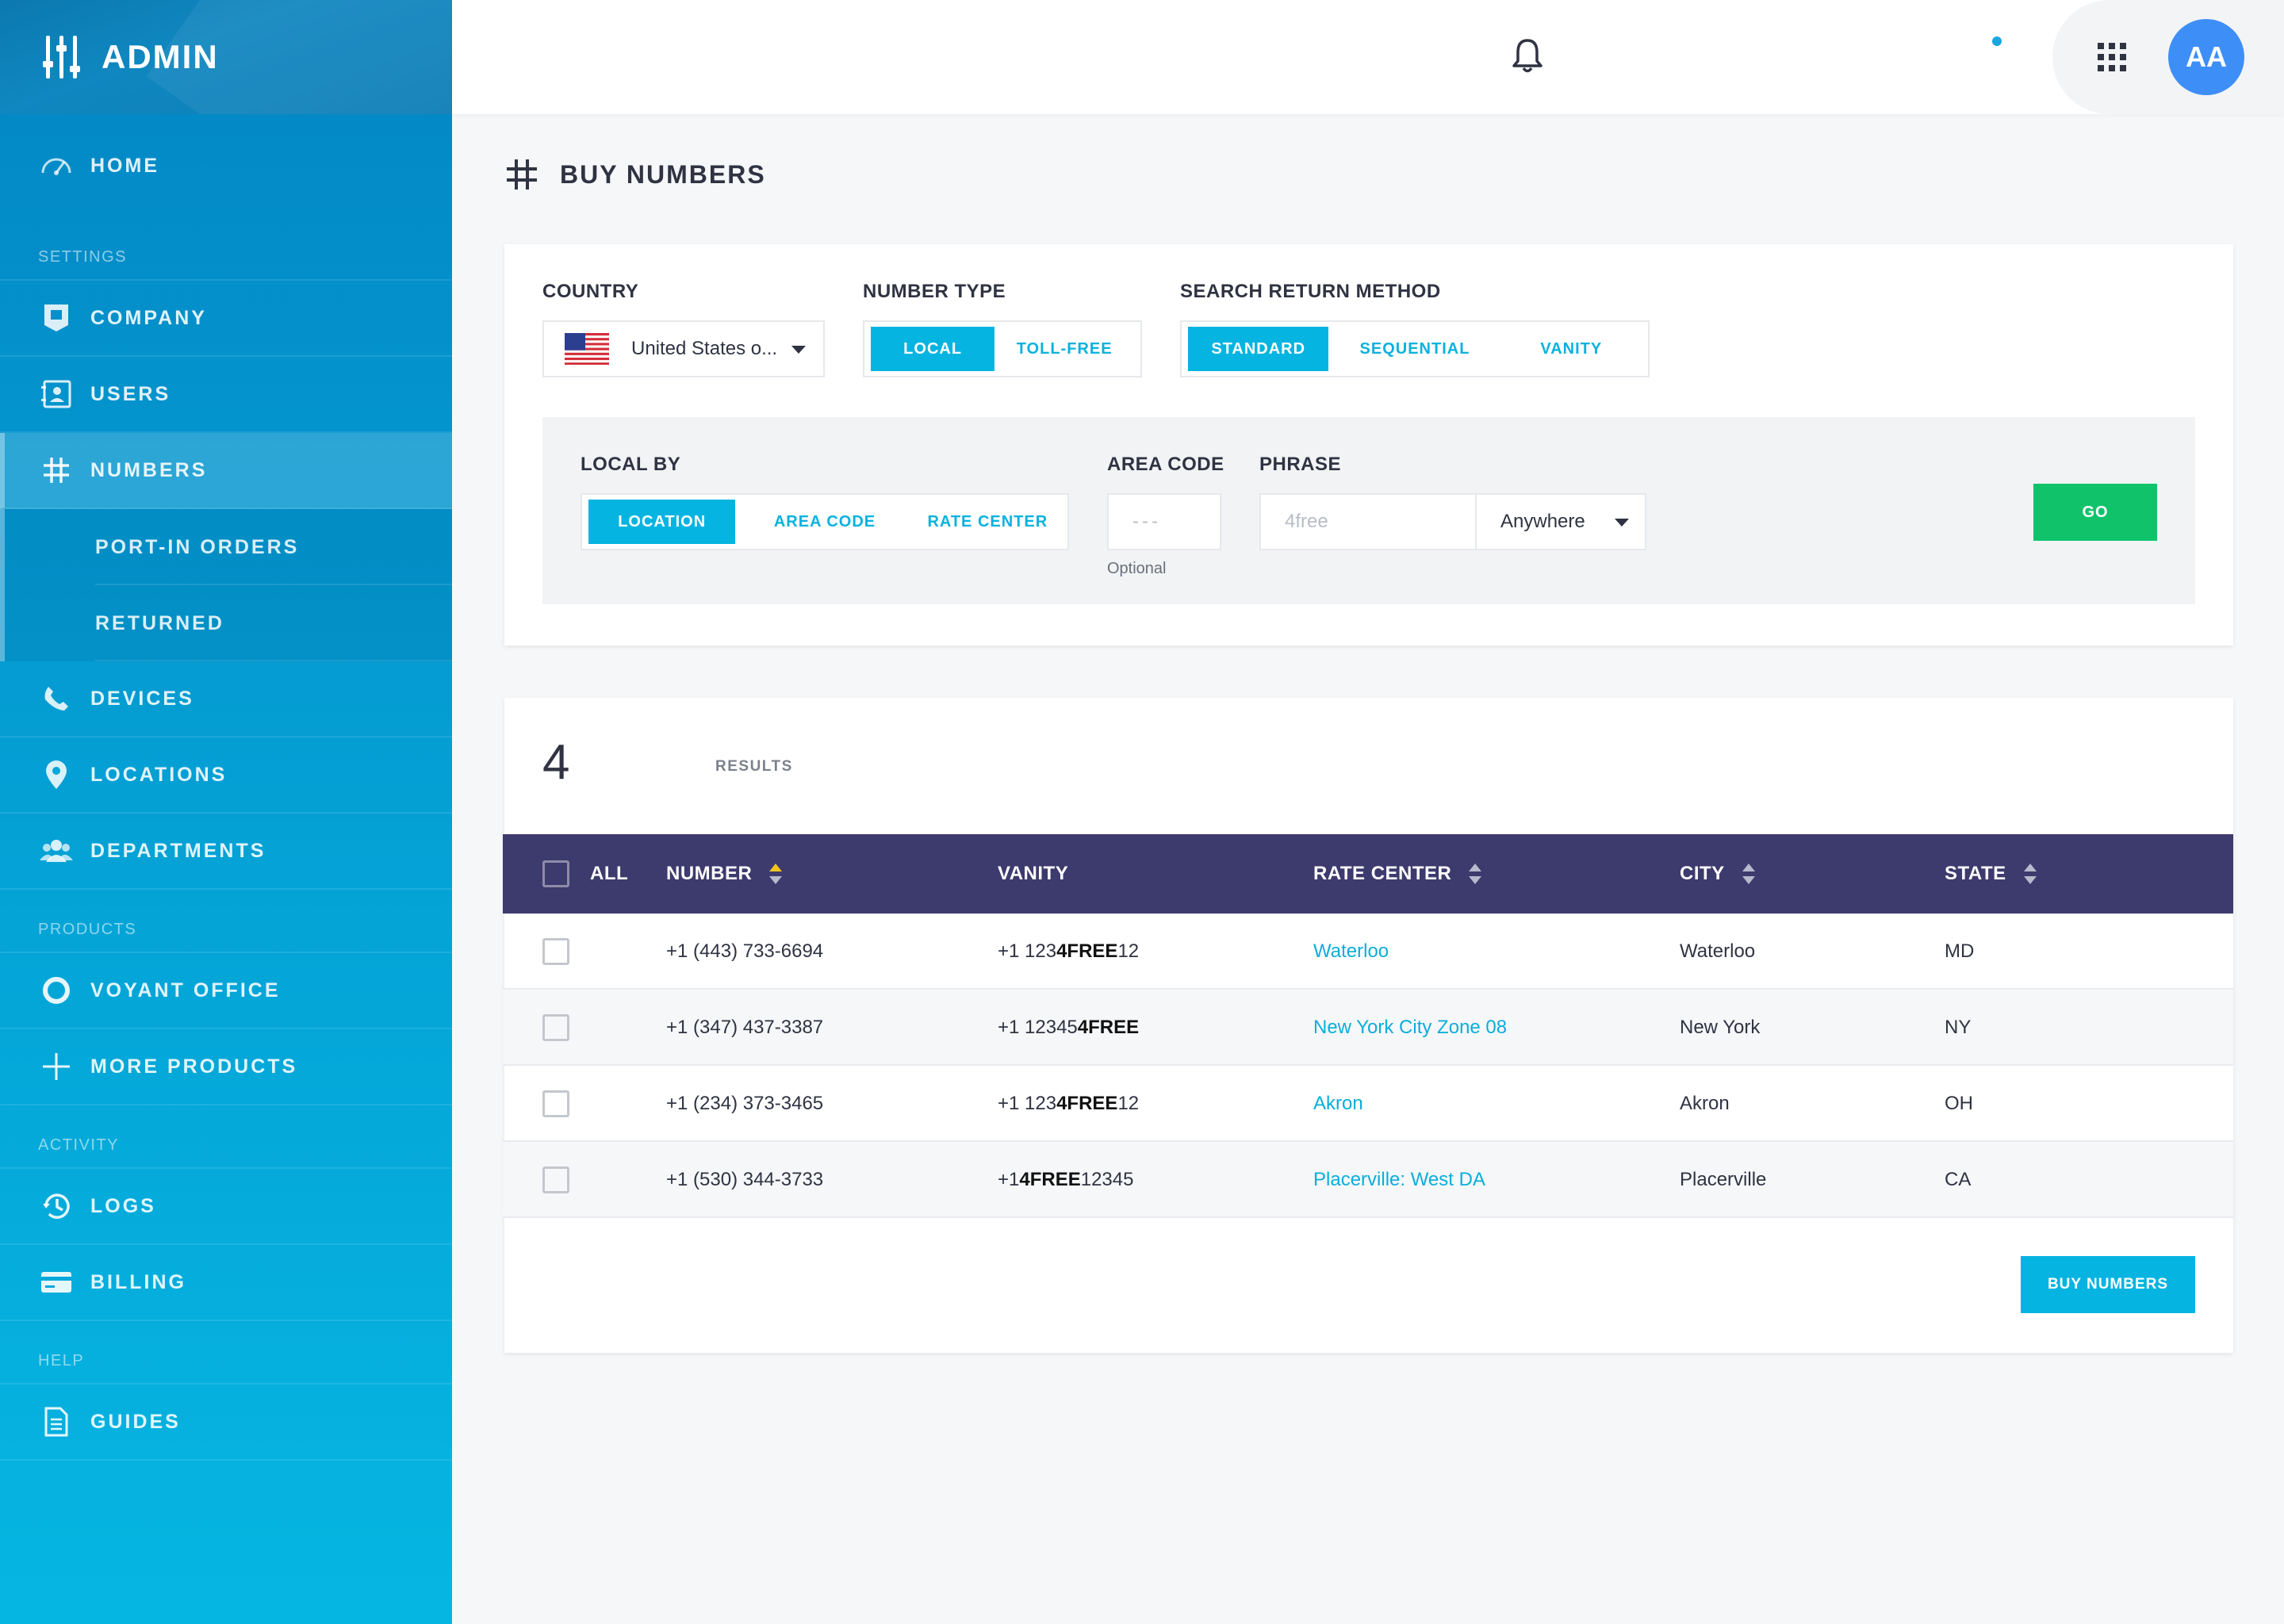  Describe the element at coordinates (56, 394) in the screenshot. I see `contacts-icon` at that location.